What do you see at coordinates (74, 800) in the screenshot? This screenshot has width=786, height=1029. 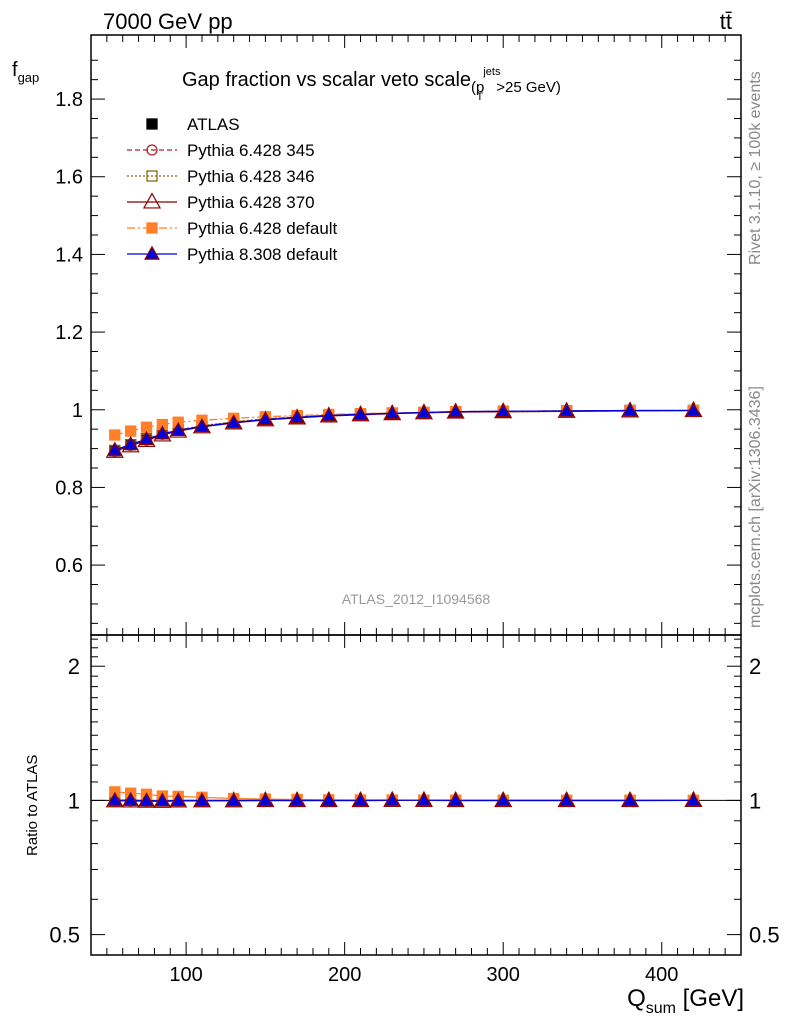 I see `ratio-y-tick-label: 1` at bounding box center [74, 800].